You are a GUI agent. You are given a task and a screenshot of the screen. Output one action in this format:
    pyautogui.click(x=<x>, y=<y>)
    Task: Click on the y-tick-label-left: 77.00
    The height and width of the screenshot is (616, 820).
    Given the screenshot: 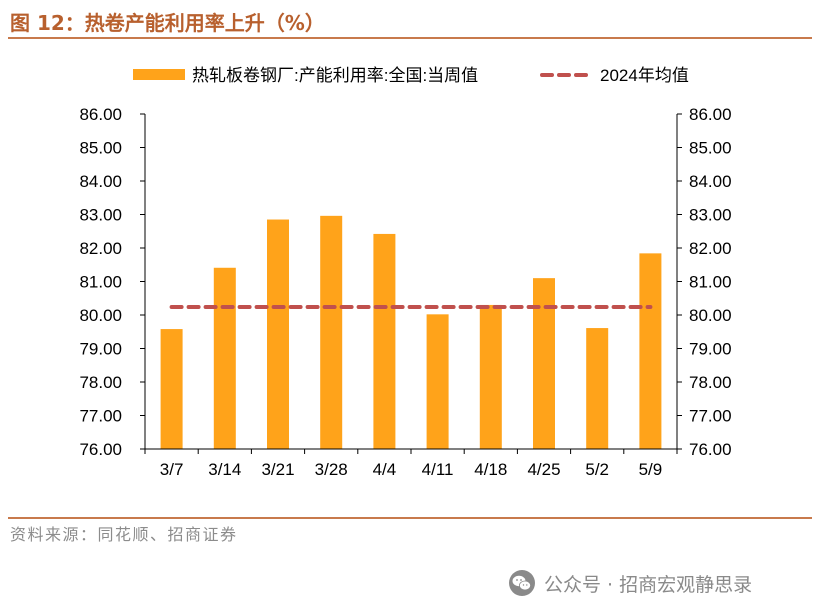 What is the action you would take?
    pyautogui.click(x=100, y=416)
    